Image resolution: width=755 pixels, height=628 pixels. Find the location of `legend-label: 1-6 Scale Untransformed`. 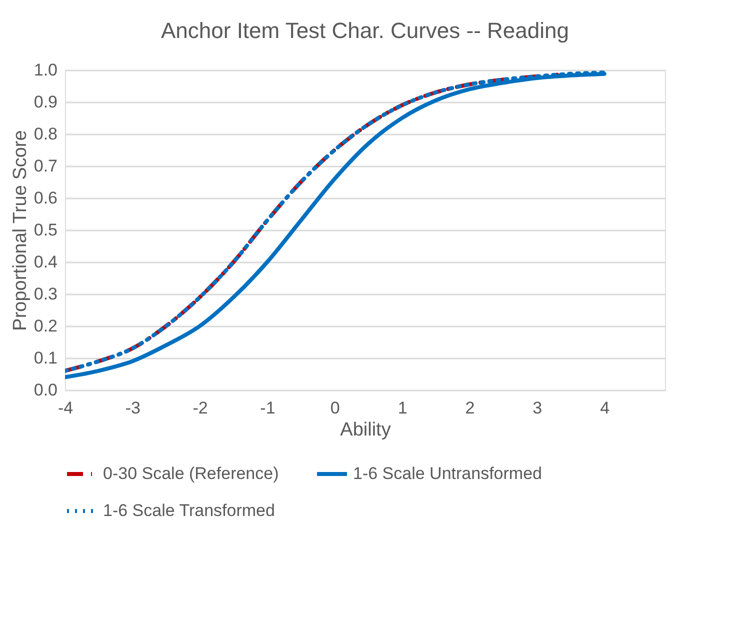

legend-label: 1-6 Scale Untransformed is located at coordinates (447, 473).